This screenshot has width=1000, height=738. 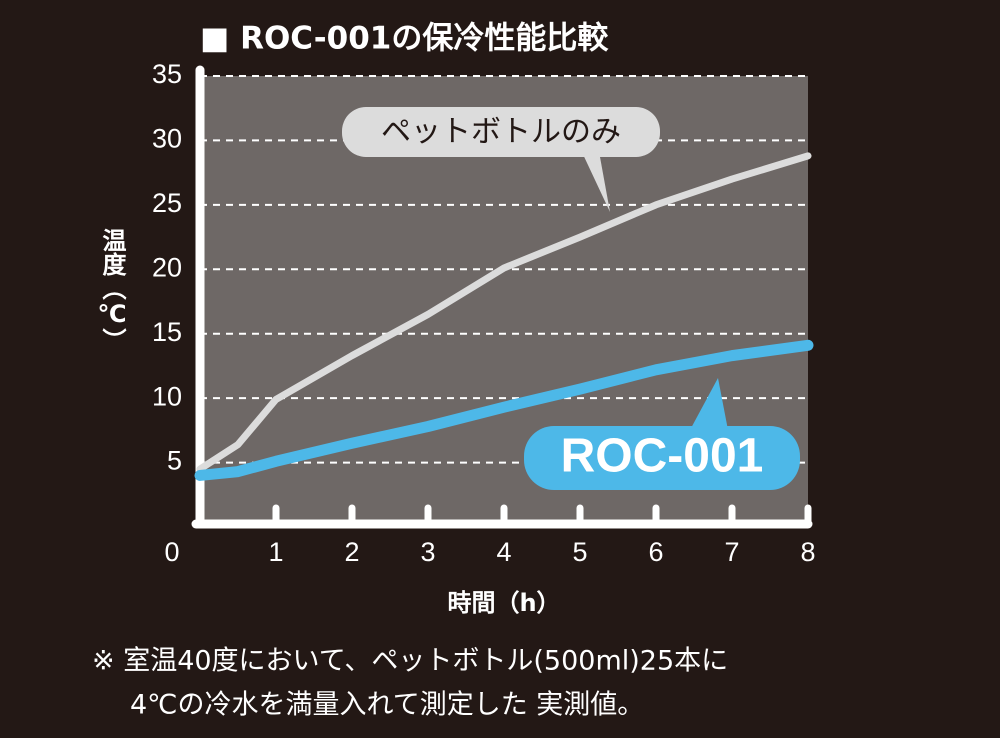 What do you see at coordinates (503, 603) in the screenshot?
I see `x-axis-label: 時間（h）` at bounding box center [503, 603].